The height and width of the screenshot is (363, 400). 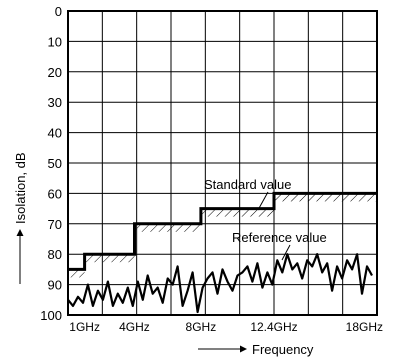 I want to click on y-axis-title-group: Isolation, dB, so click(x=20, y=218).